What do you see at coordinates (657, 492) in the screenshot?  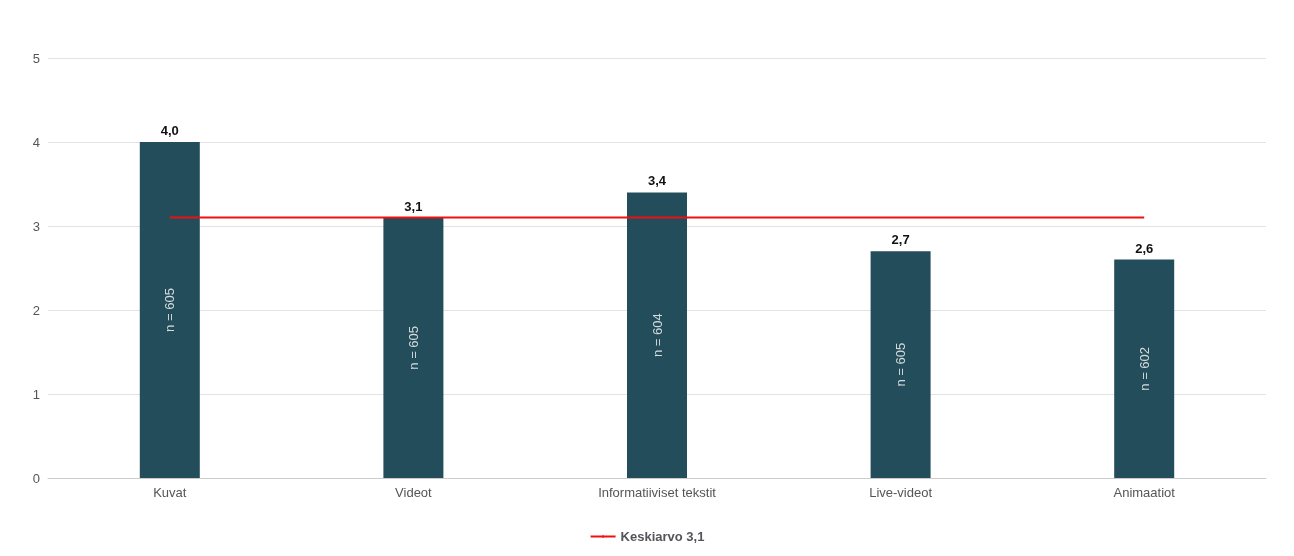 I see `x-tick-label: Informatiiviset tekstit` at bounding box center [657, 492].